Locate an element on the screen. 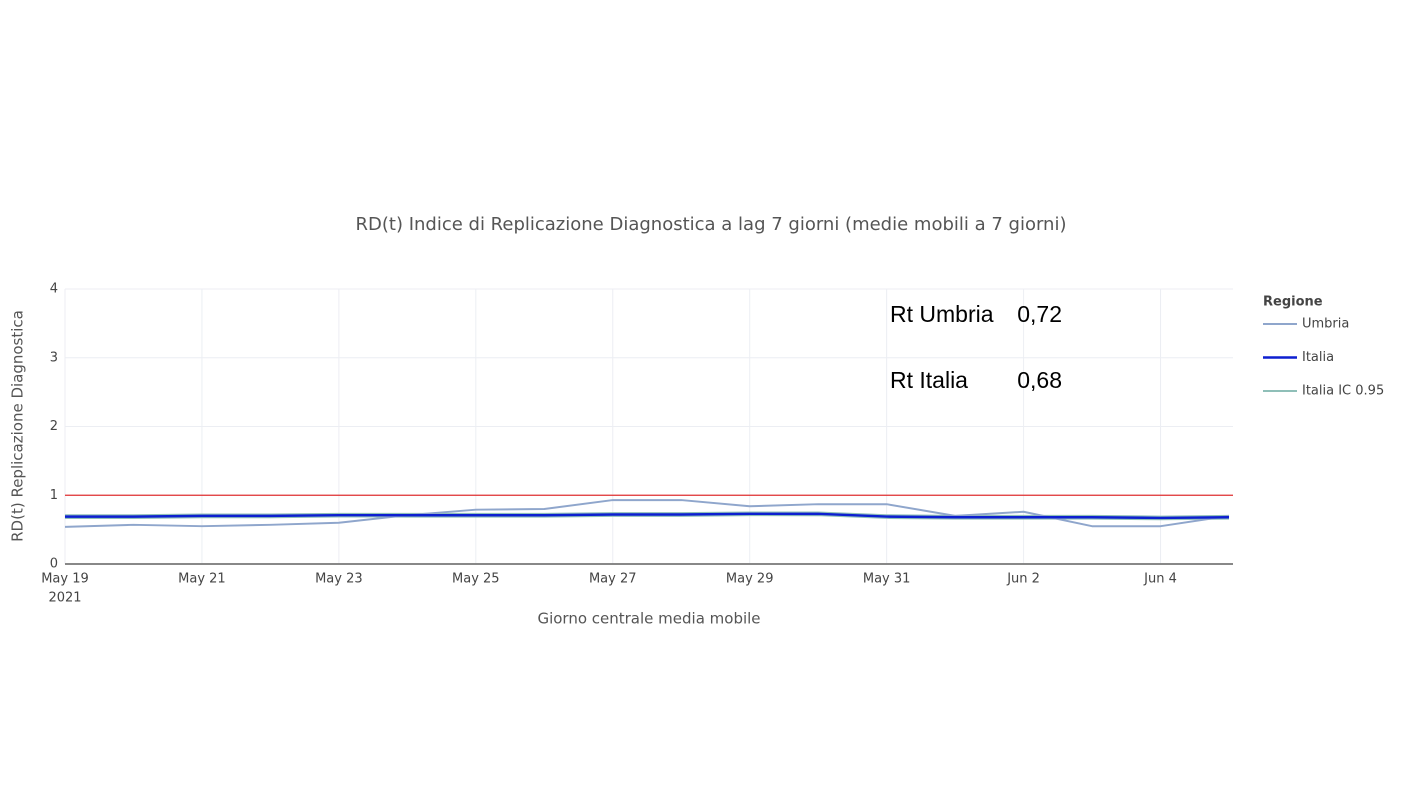 The height and width of the screenshot is (803, 1424). y-axis-label: RD(t) Replicazione Diagnostica is located at coordinates (18, 426).